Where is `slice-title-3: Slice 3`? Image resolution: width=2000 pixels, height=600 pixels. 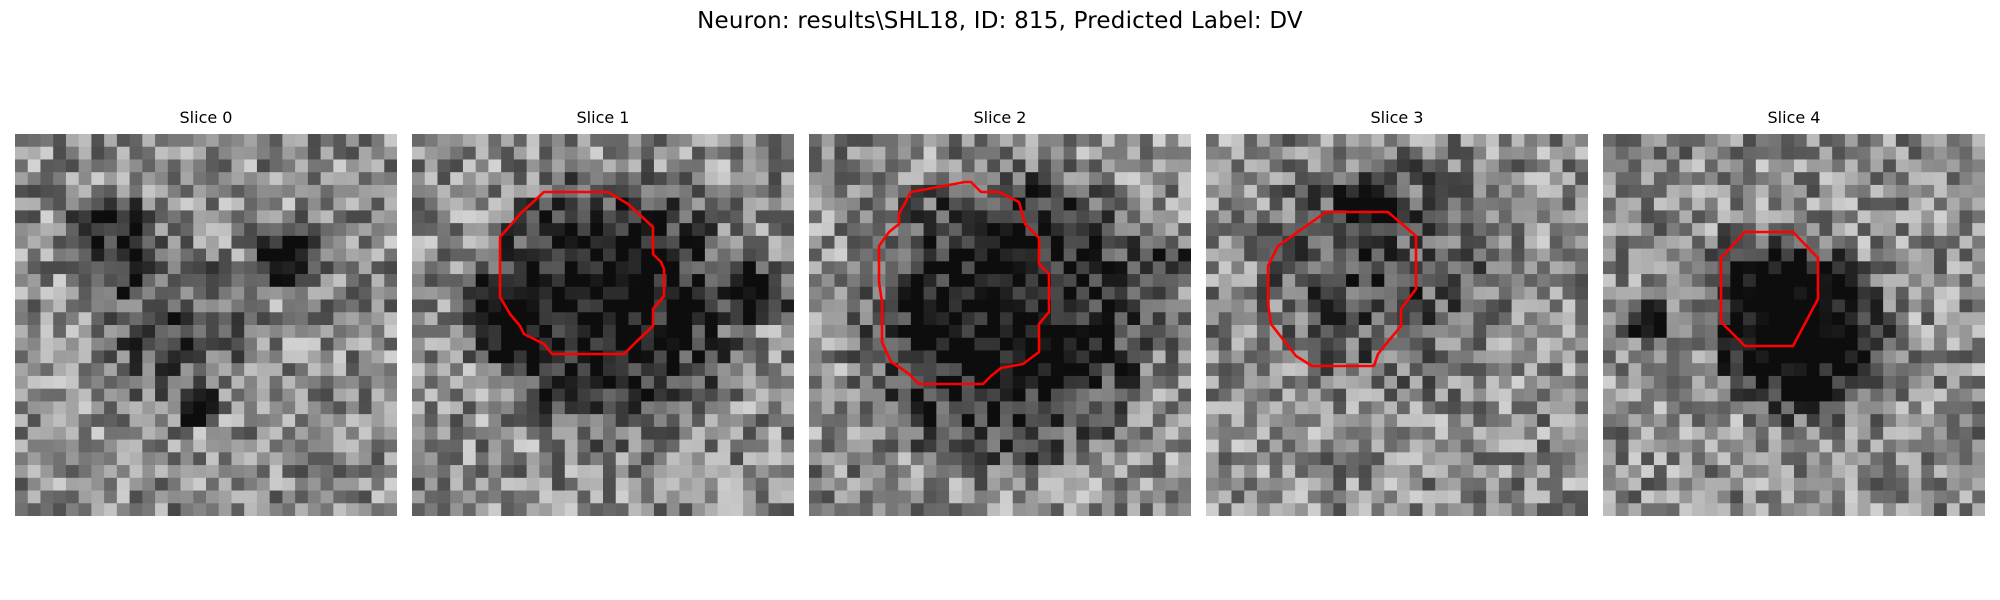
slice-title-3: Slice 3 is located at coordinates (1397, 117).